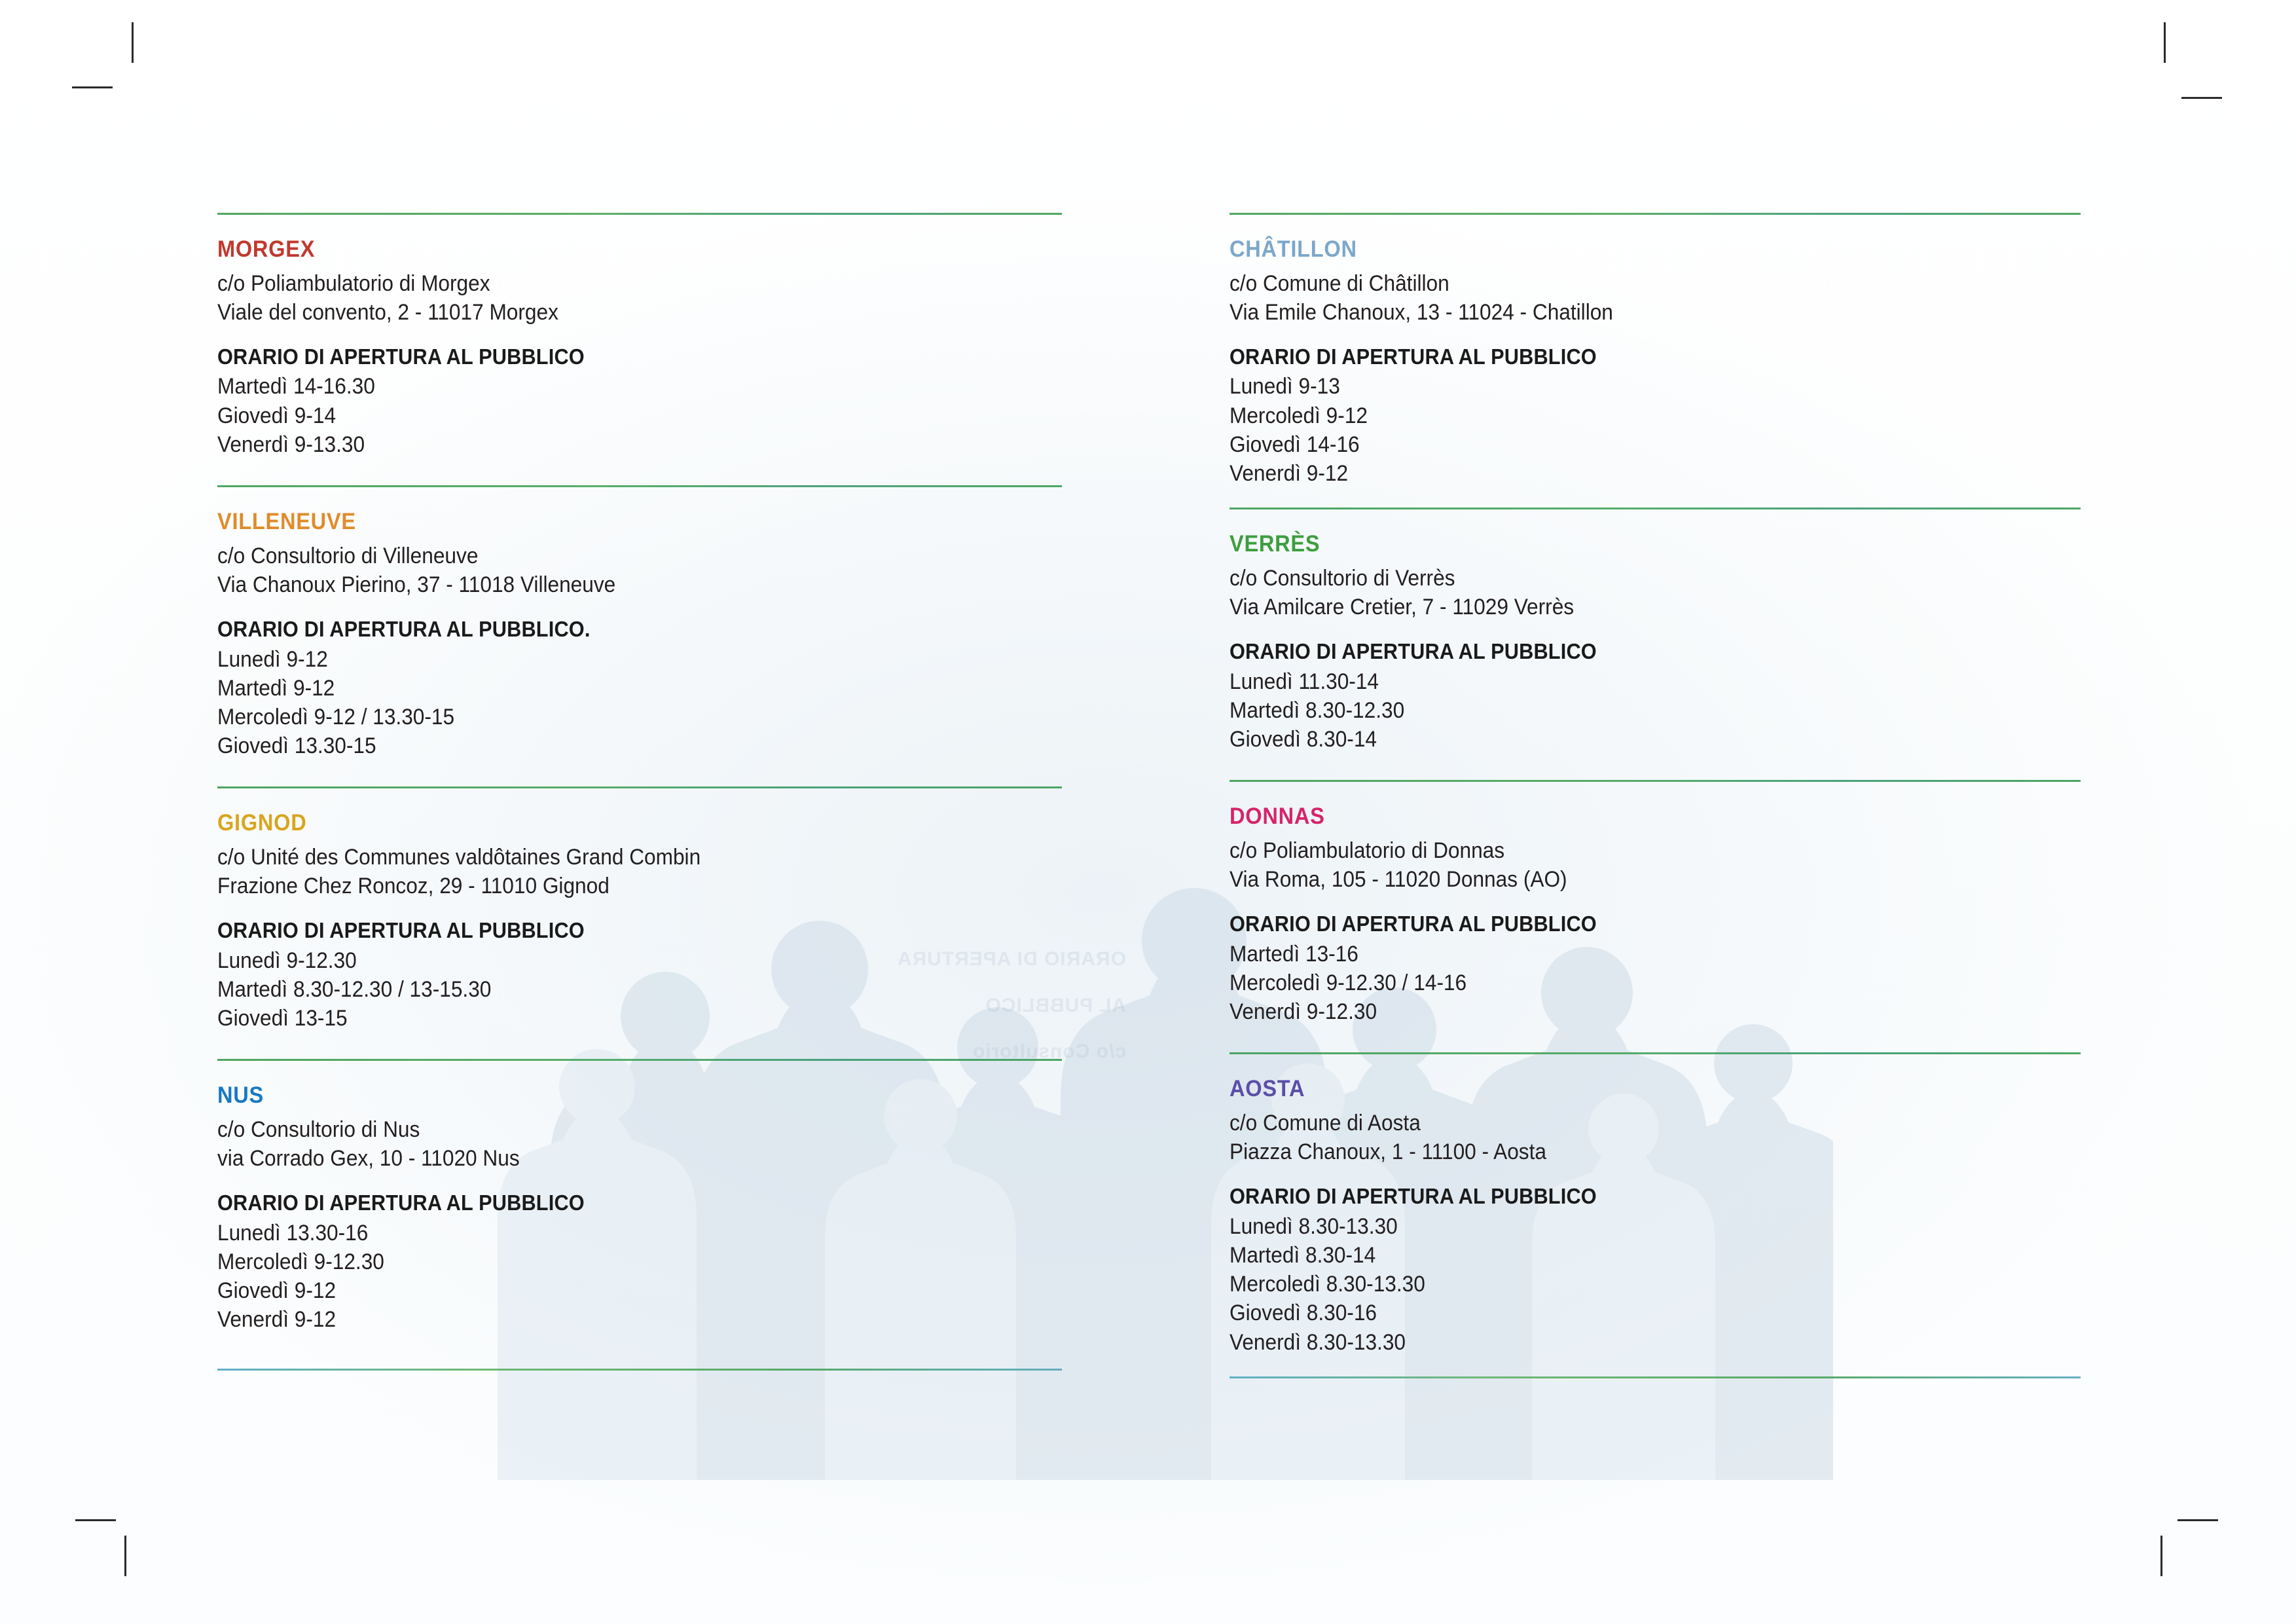 This screenshot has height=1624, width=2296. What do you see at coordinates (1348, 982) in the screenshot?
I see `hours-line: Mercoledì 9-12.30 / 14-16` at bounding box center [1348, 982].